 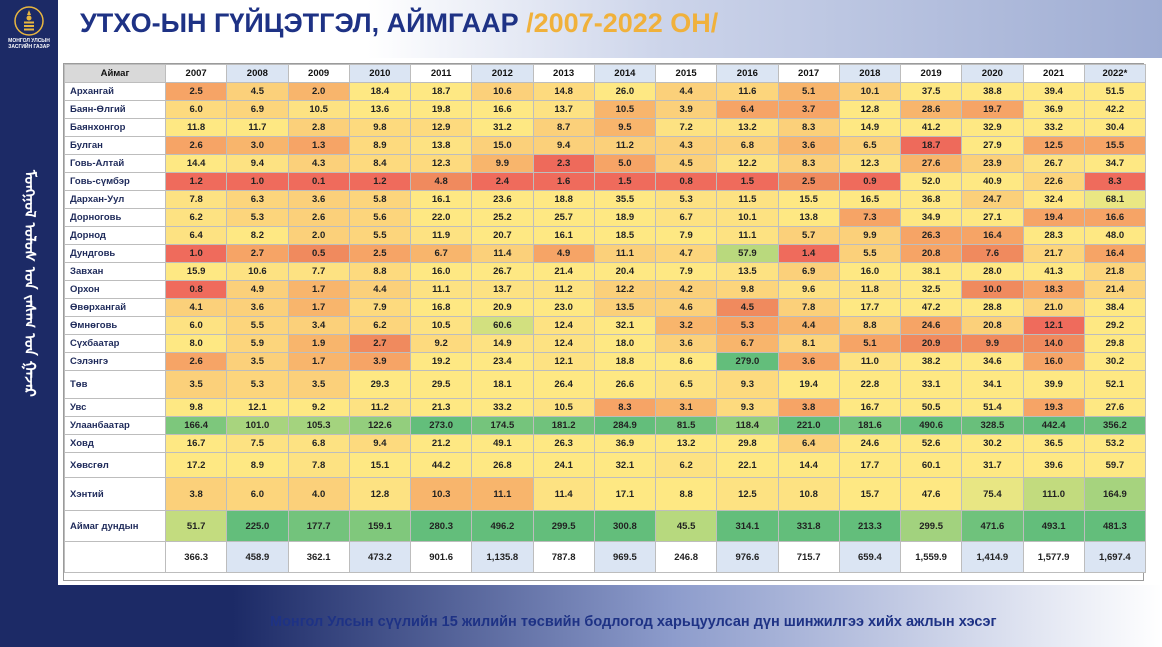 I want to click on table-cell: 44.2, so click(x=441, y=465).